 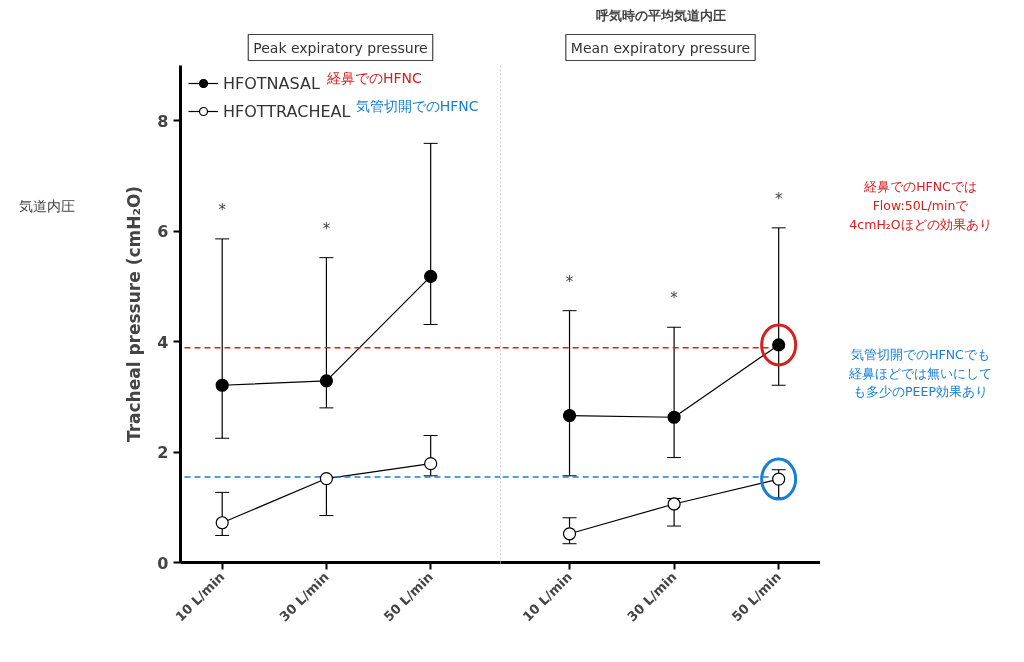 I want to click on annotation: 気管切開でのHFNC, so click(x=417, y=105).